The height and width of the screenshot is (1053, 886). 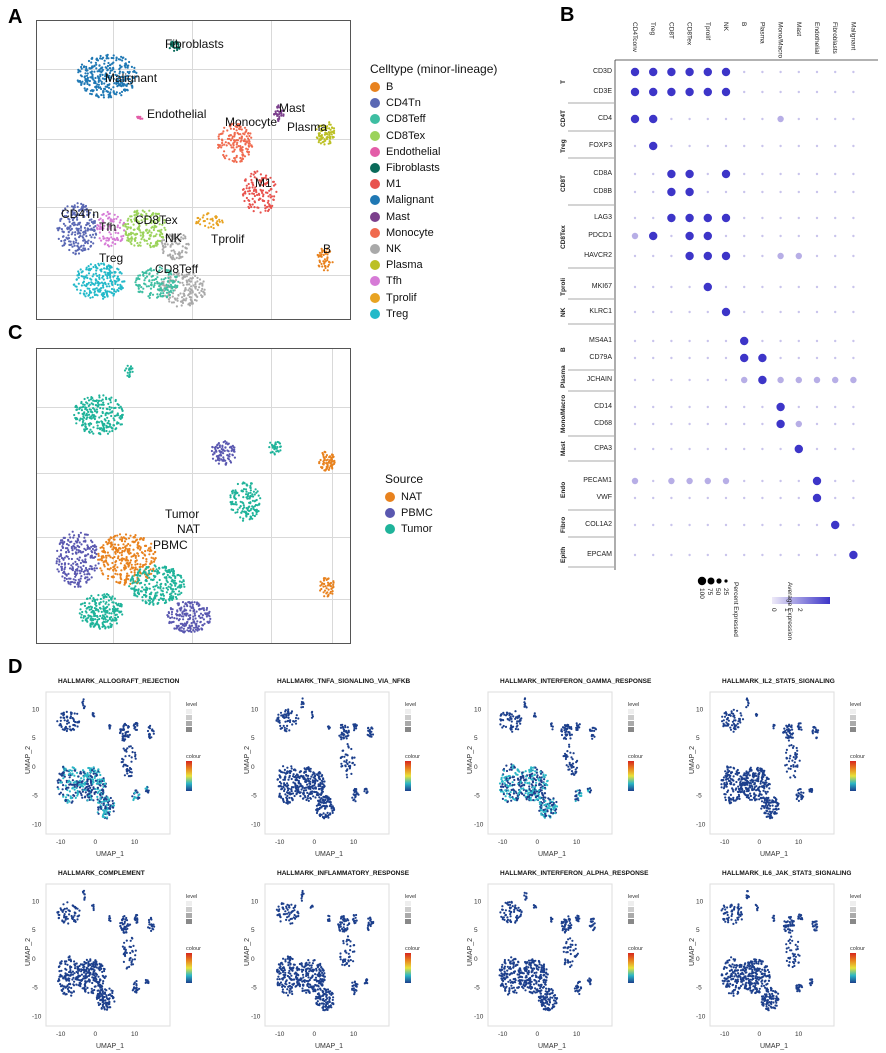 What do you see at coordinates (780, 40) in the screenshot?
I see `dotplot-column-label: Mono/Macro` at bounding box center [780, 40].